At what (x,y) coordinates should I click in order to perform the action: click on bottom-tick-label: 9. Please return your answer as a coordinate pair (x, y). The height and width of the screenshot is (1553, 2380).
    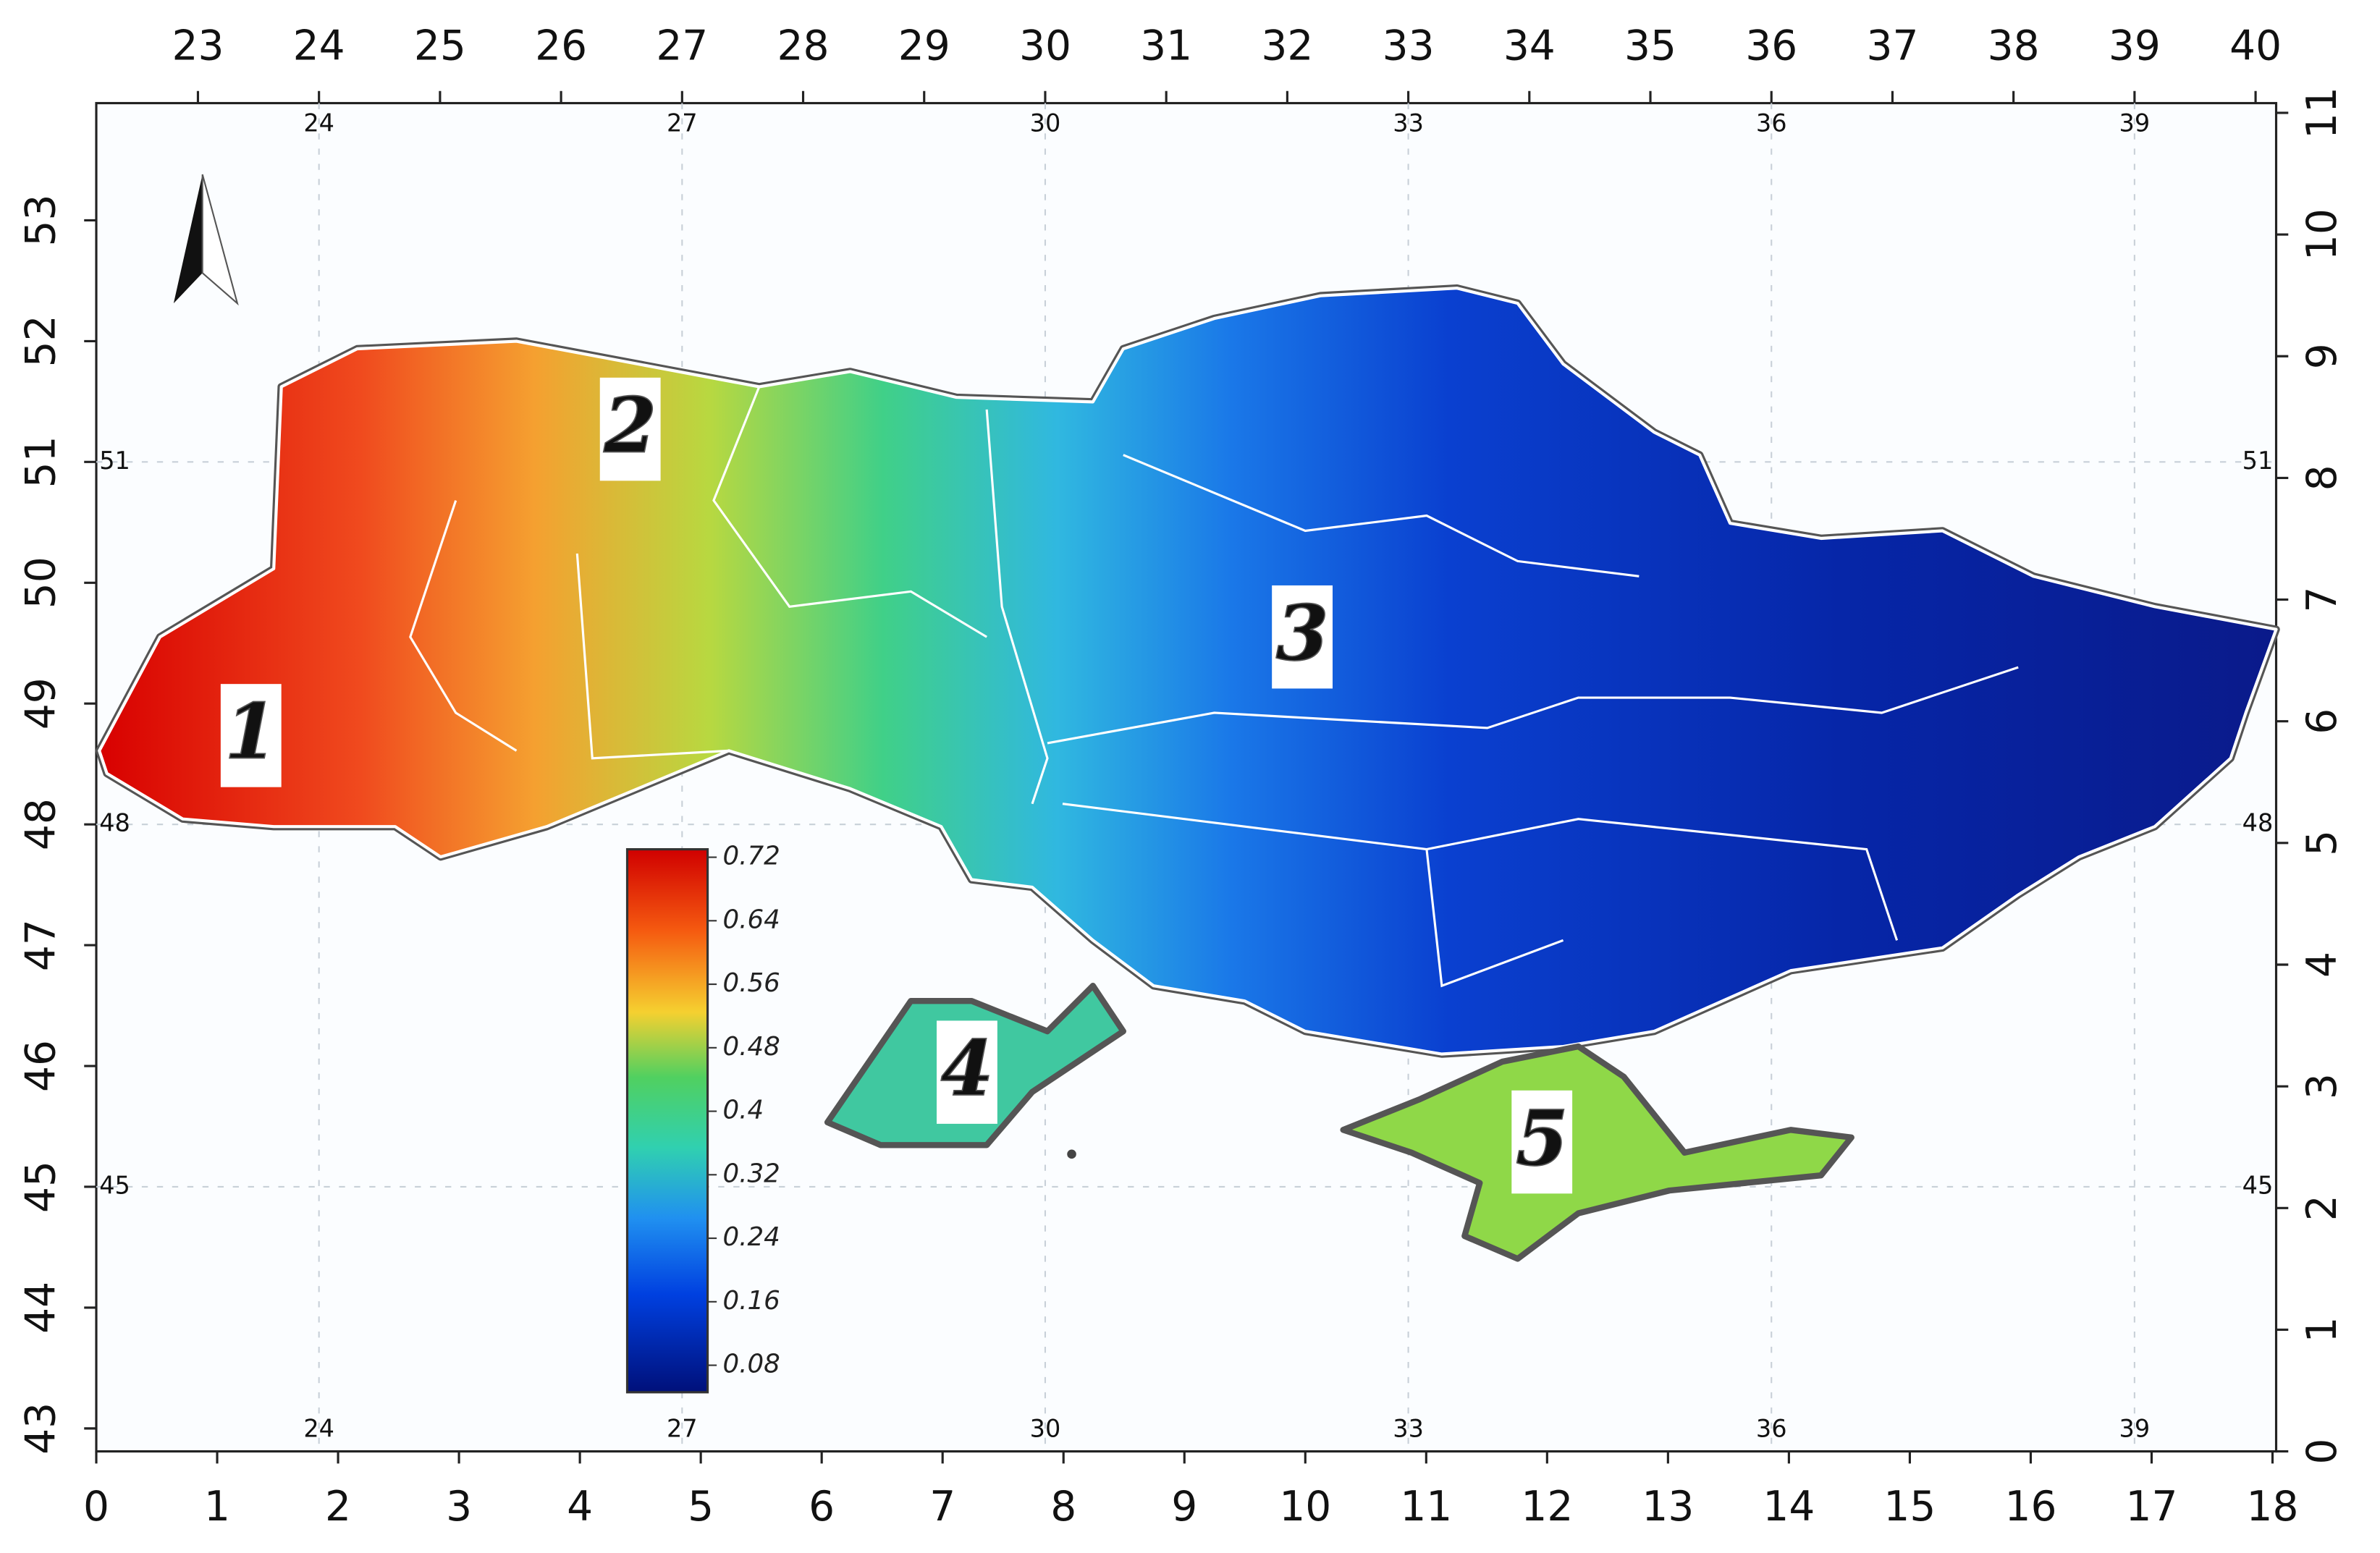
    Looking at the image, I should click on (1184, 1507).